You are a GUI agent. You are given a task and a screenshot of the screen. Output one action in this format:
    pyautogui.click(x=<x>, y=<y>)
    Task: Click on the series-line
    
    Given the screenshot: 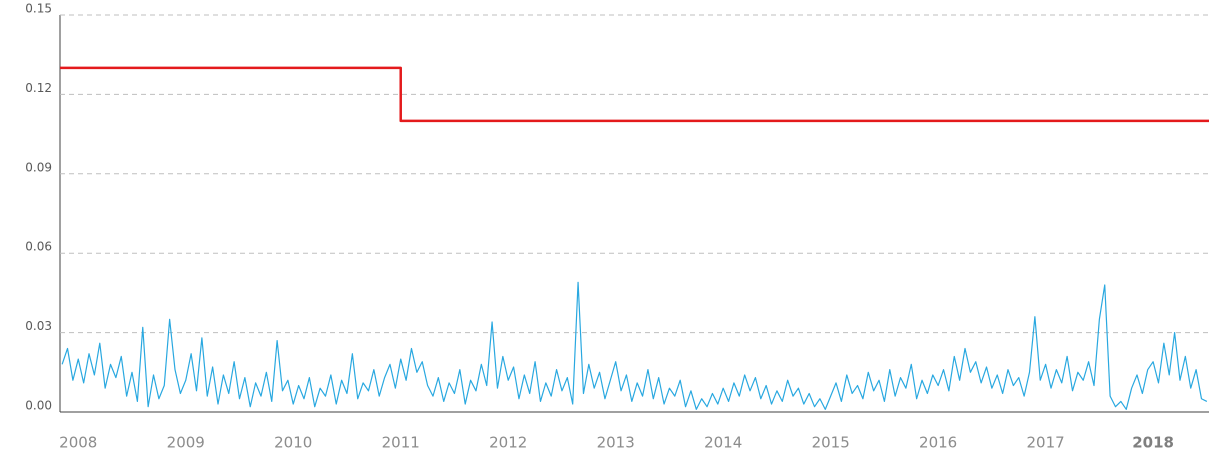 What is the action you would take?
    pyautogui.click(x=634, y=94)
    